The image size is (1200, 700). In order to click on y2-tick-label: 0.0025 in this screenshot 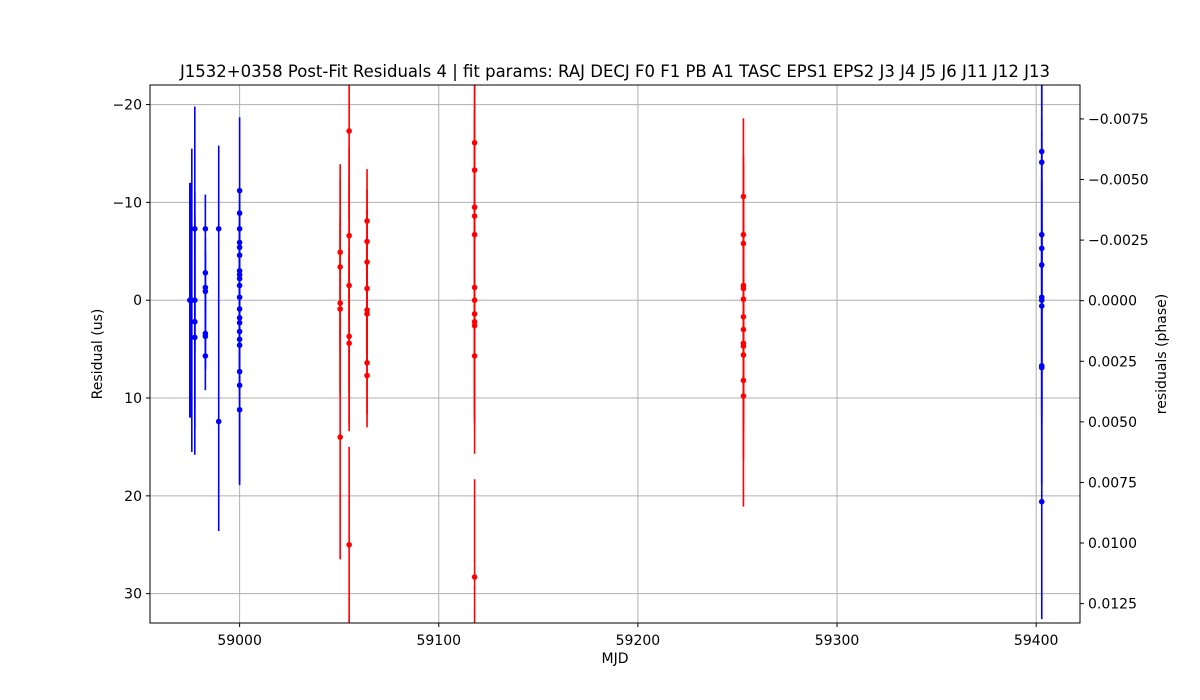, I will do `click(1112, 362)`.